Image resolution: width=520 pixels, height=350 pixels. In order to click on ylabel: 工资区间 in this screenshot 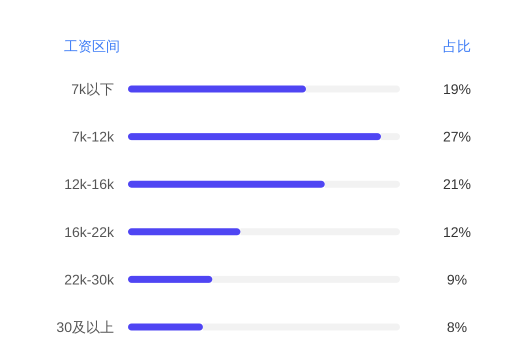, I will do `click(92, 46)`.